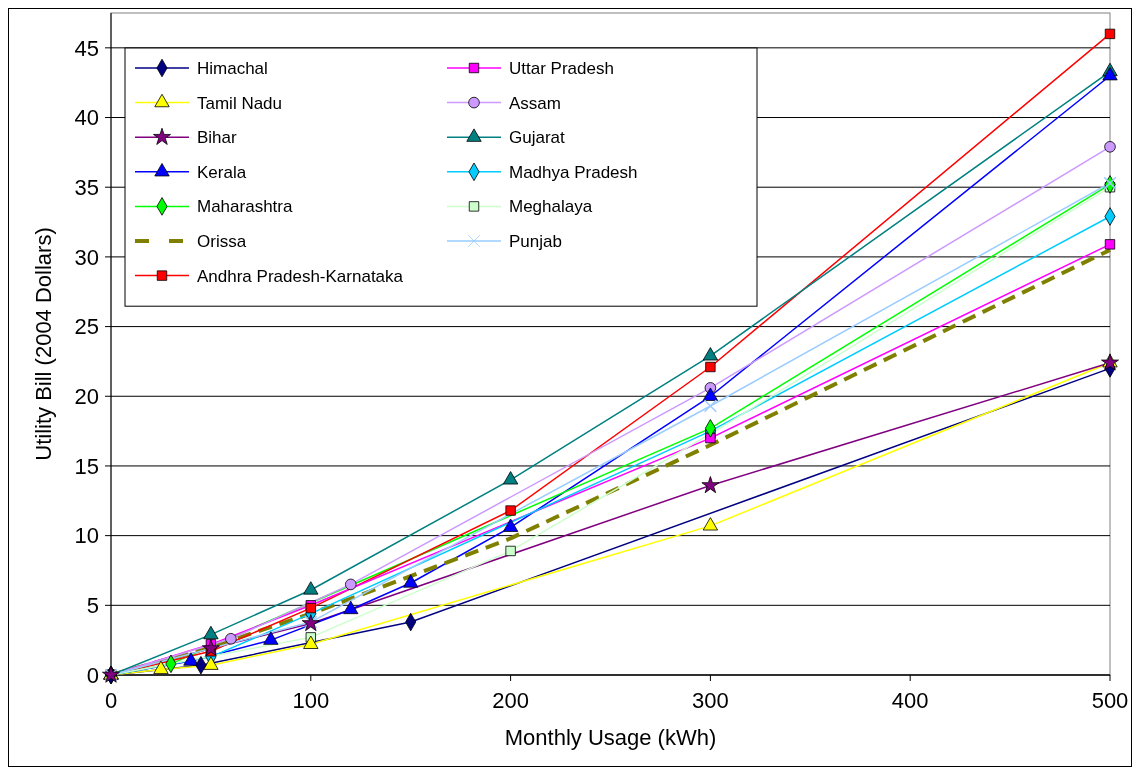 This screenshot has width=1140, height=775. I want to click on legend-label: Kerala, so click(222, 172).